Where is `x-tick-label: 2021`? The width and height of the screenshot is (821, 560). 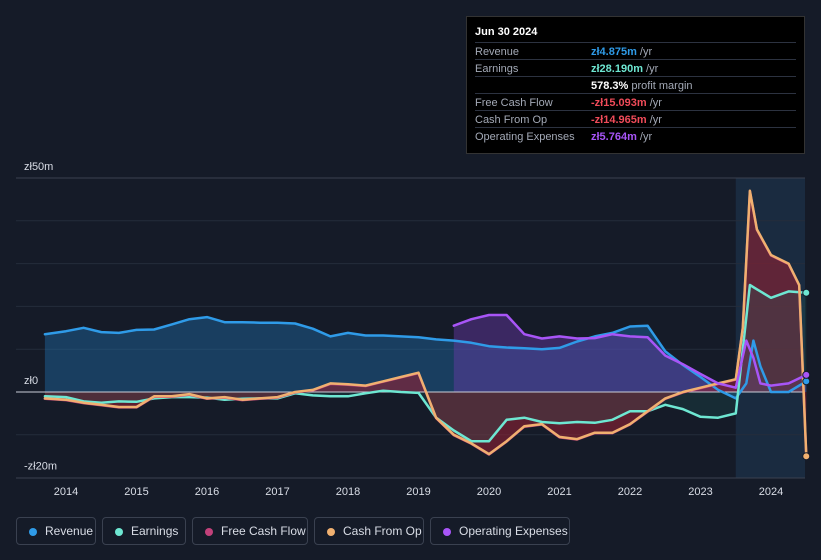
x-tick-label: 2021 is located at coordinates (559, 492).